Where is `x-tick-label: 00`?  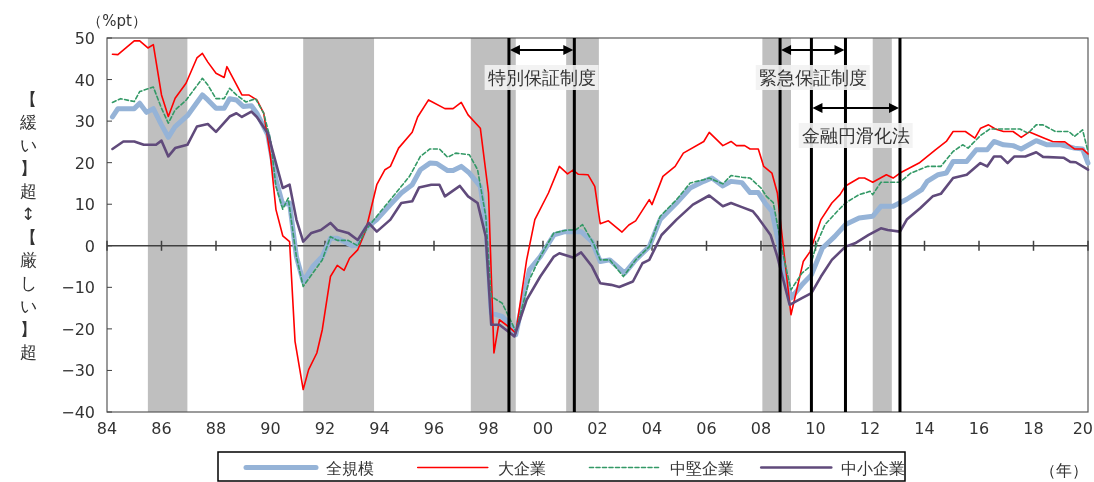
x-tick-label: 00 is located at coordinates (543, 428).